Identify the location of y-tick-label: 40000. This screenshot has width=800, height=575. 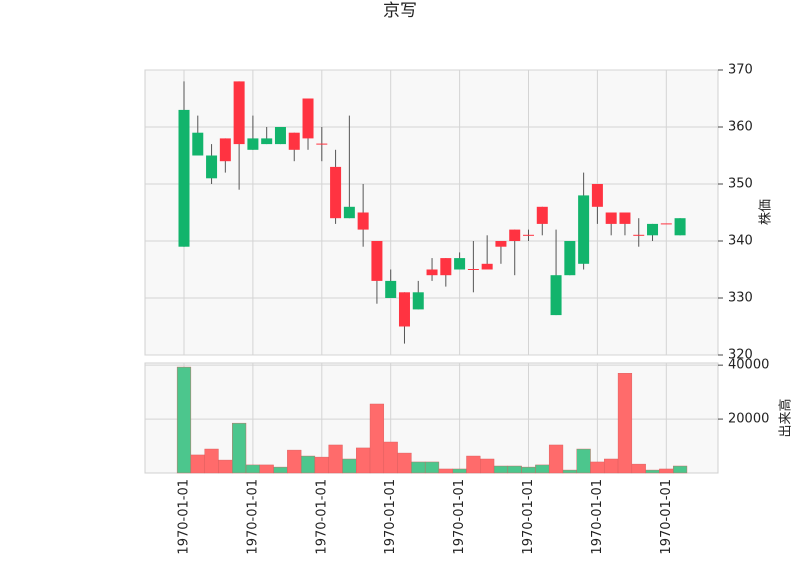
(748, 365).